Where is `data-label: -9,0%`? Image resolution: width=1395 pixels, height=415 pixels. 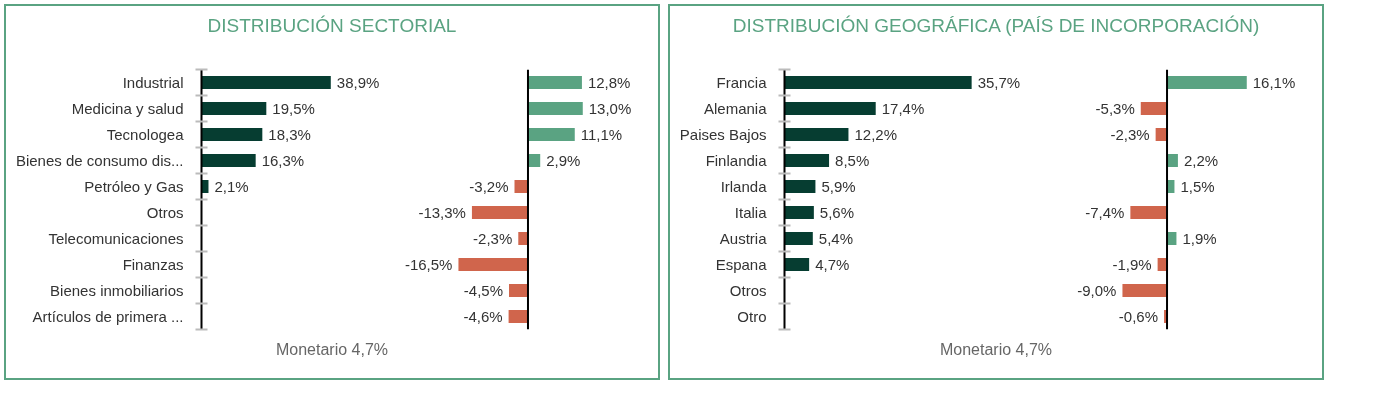 data-label: -9,0% is located at coordinates (1097, 290).